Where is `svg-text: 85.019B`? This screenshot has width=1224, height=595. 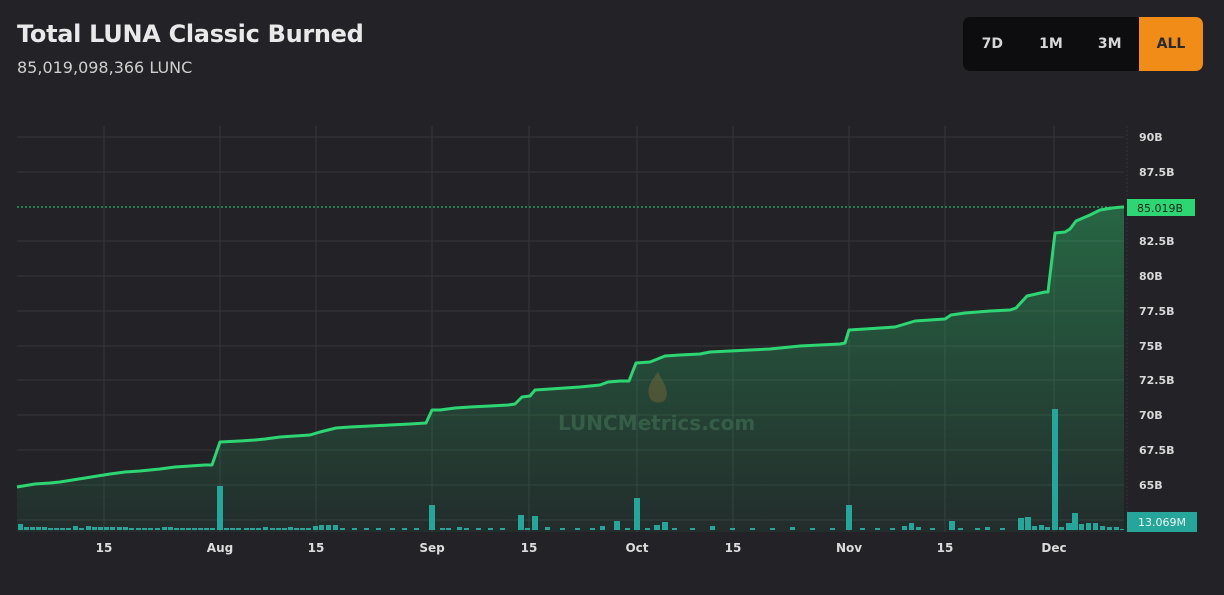 svg-text: 85.019B is located at coordinates (1160, 208).